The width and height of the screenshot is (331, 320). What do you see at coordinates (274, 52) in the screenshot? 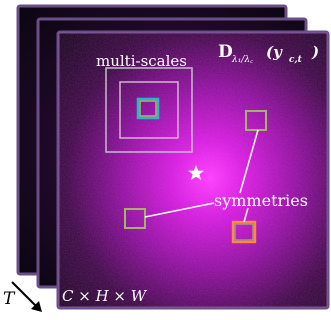
I see `formula-args: (y` at bounding box center [274, 52].